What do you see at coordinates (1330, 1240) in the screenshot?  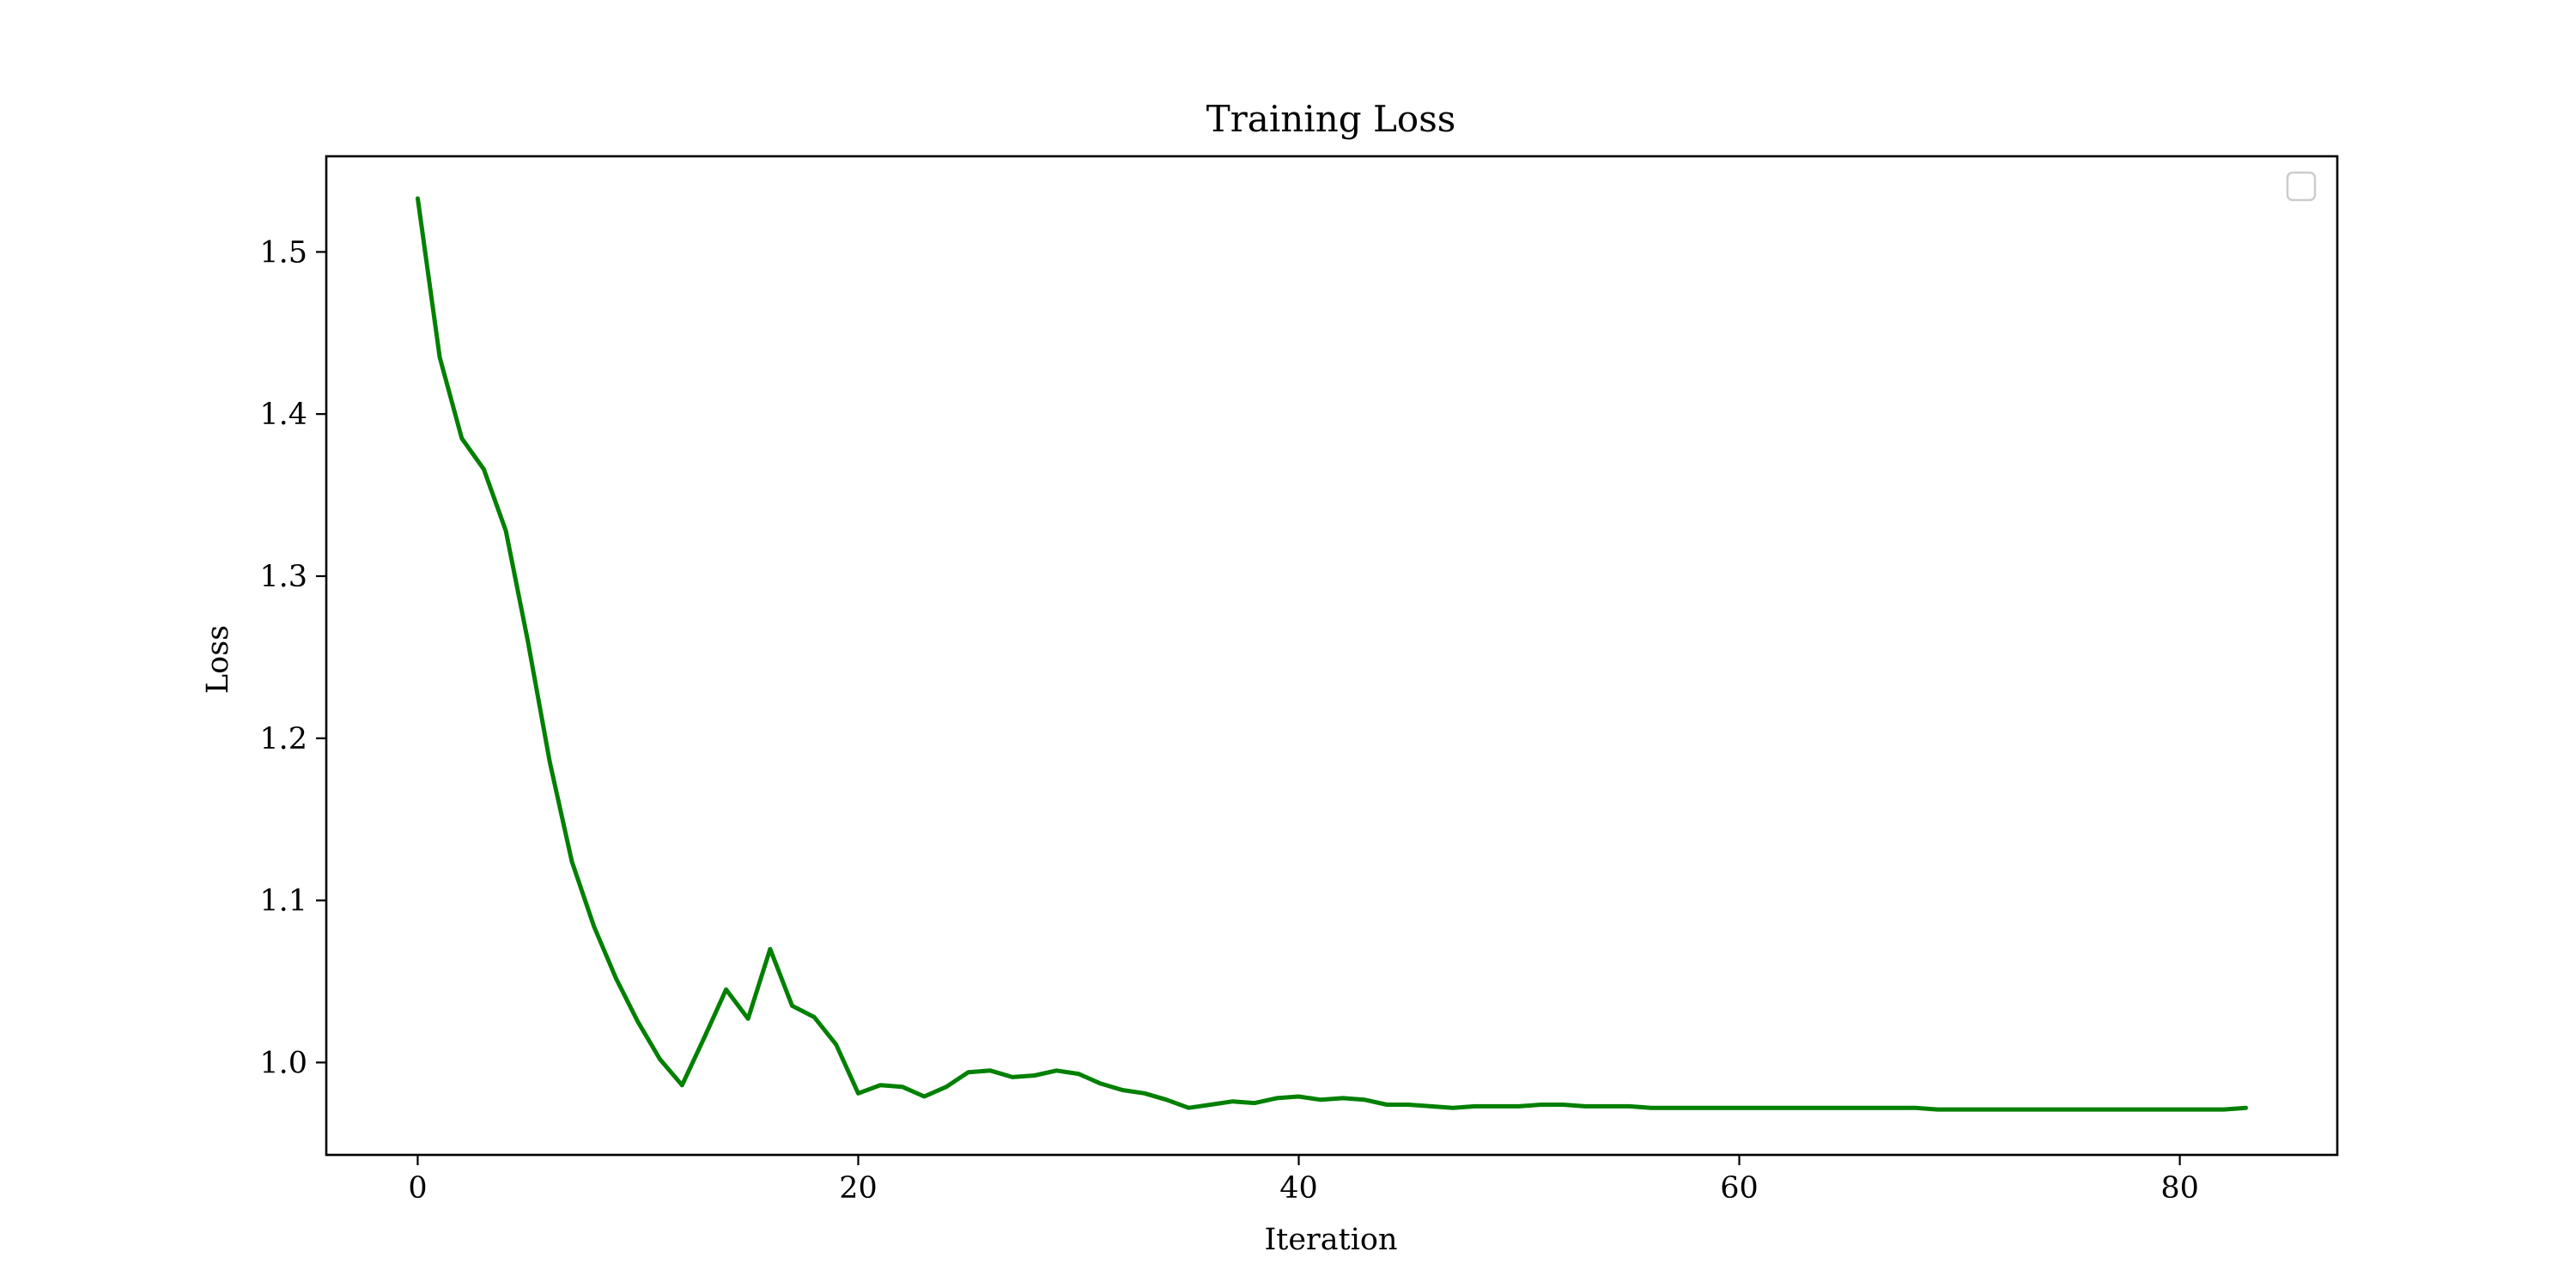 I see `x-axis-label: Iteration` at bounding box center [1330, 1240].